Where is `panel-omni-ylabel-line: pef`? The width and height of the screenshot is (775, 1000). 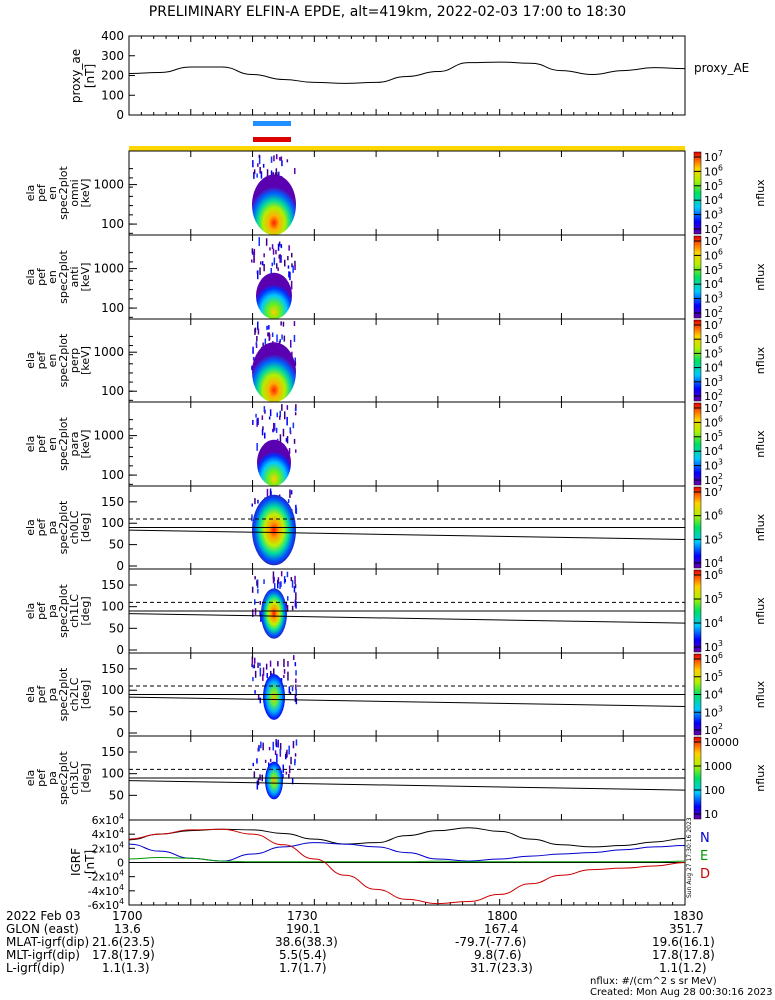 panel-omni-ylabel-line: pef is located at coordinates (41, 192).